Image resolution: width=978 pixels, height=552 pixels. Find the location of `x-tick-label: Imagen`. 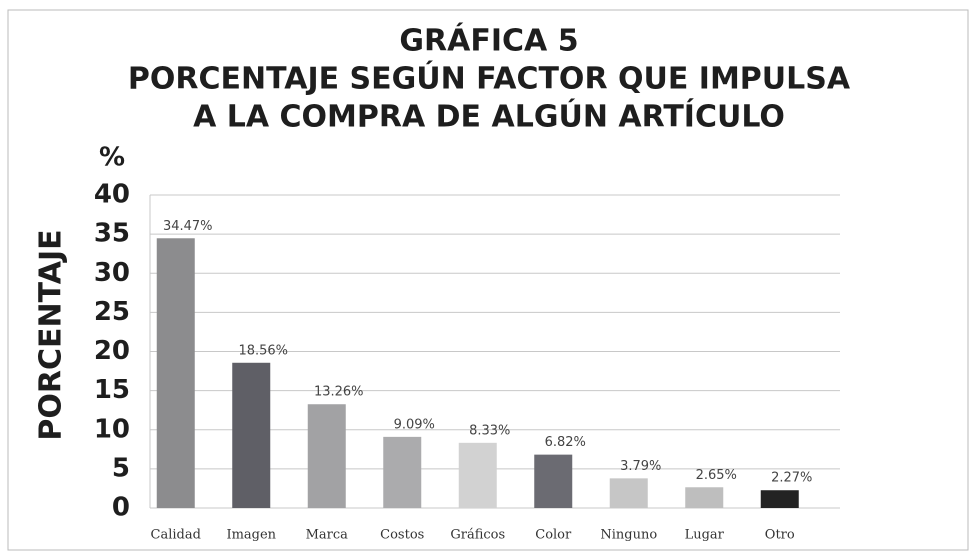

x-tick-label: Imagen is located at coordinates (251, 535).